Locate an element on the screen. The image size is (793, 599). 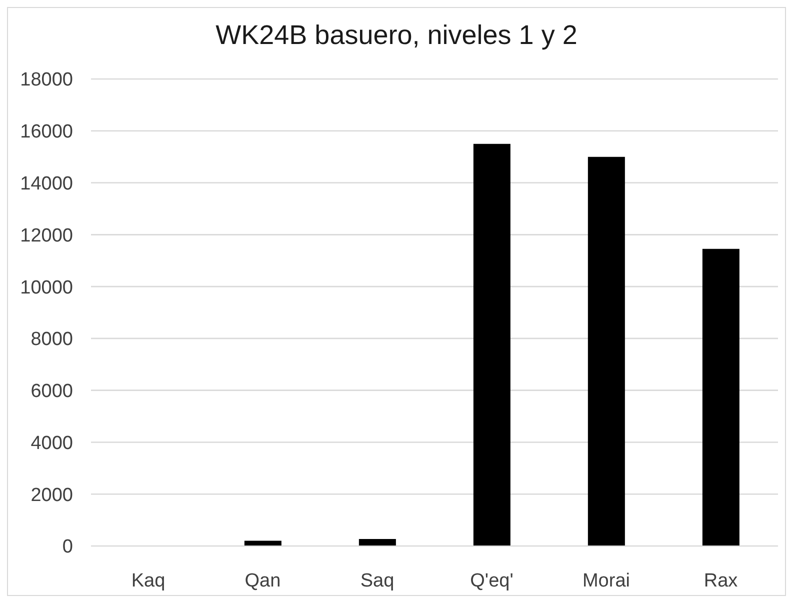
y-tick-label: 0 is located at coordinates (67, 547).